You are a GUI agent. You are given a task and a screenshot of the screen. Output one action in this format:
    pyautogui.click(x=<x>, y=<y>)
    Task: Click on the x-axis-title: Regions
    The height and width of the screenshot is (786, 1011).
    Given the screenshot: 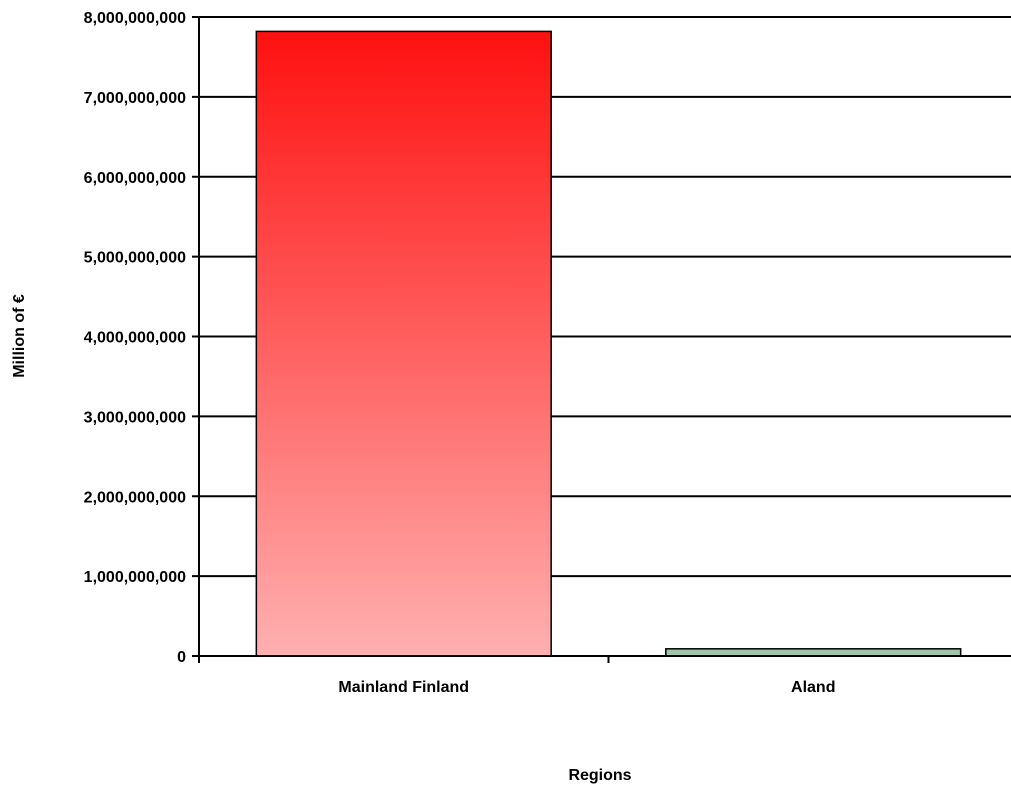 What is the action you would take?
    pyautogui.click(x=599, y=775)
    